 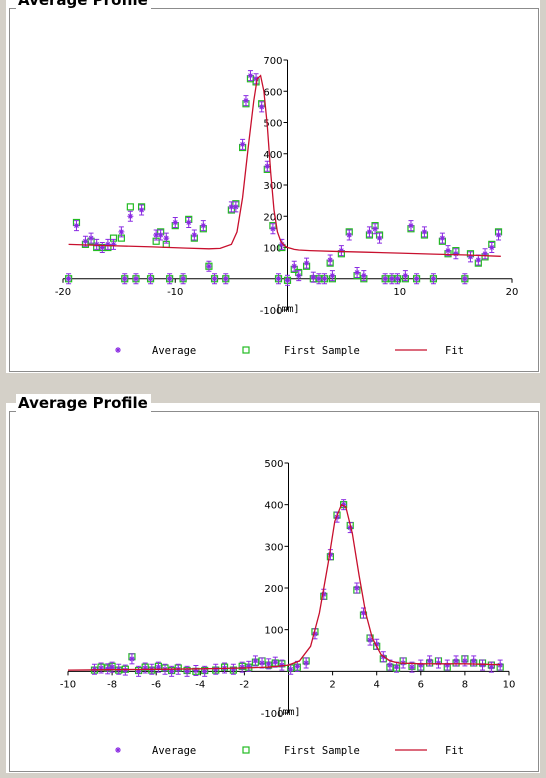 What do you see at coordinates (273, 506) in the screenshot?
I see `y-tick-label: 400` at bounding box center [273, 506].